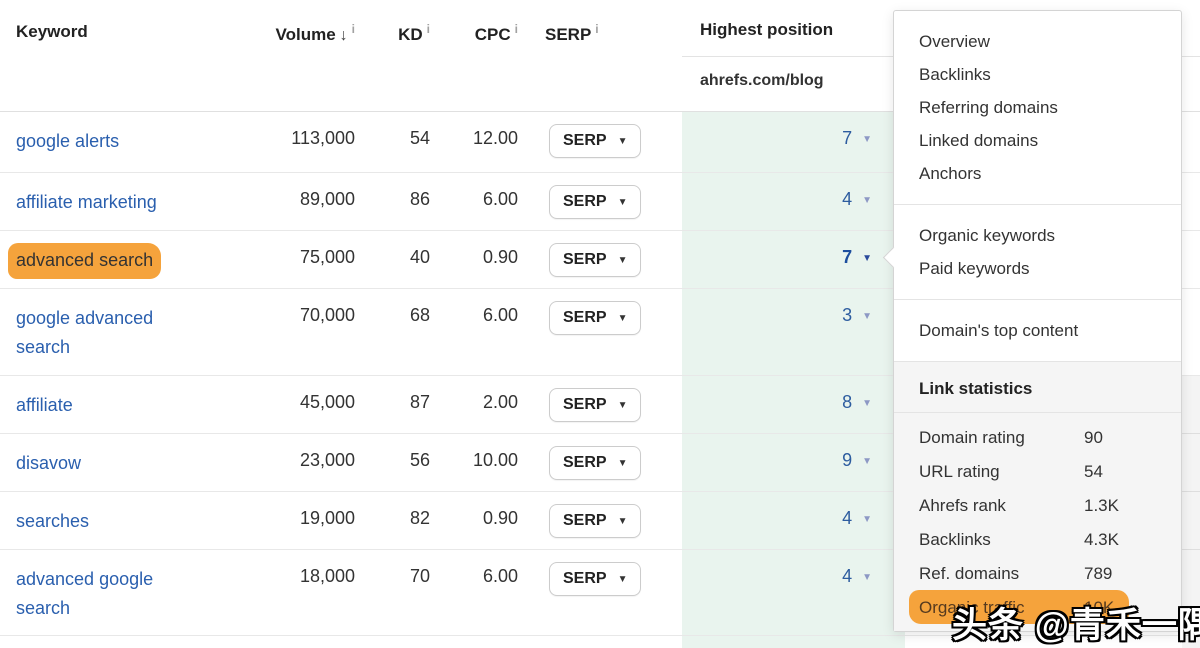 Image resolution: width=1200 pixels, height=648 pixels. Describe the element at coordinates (327, 257) in the screenshot. I see `volume-cell: 75,000` at that location.